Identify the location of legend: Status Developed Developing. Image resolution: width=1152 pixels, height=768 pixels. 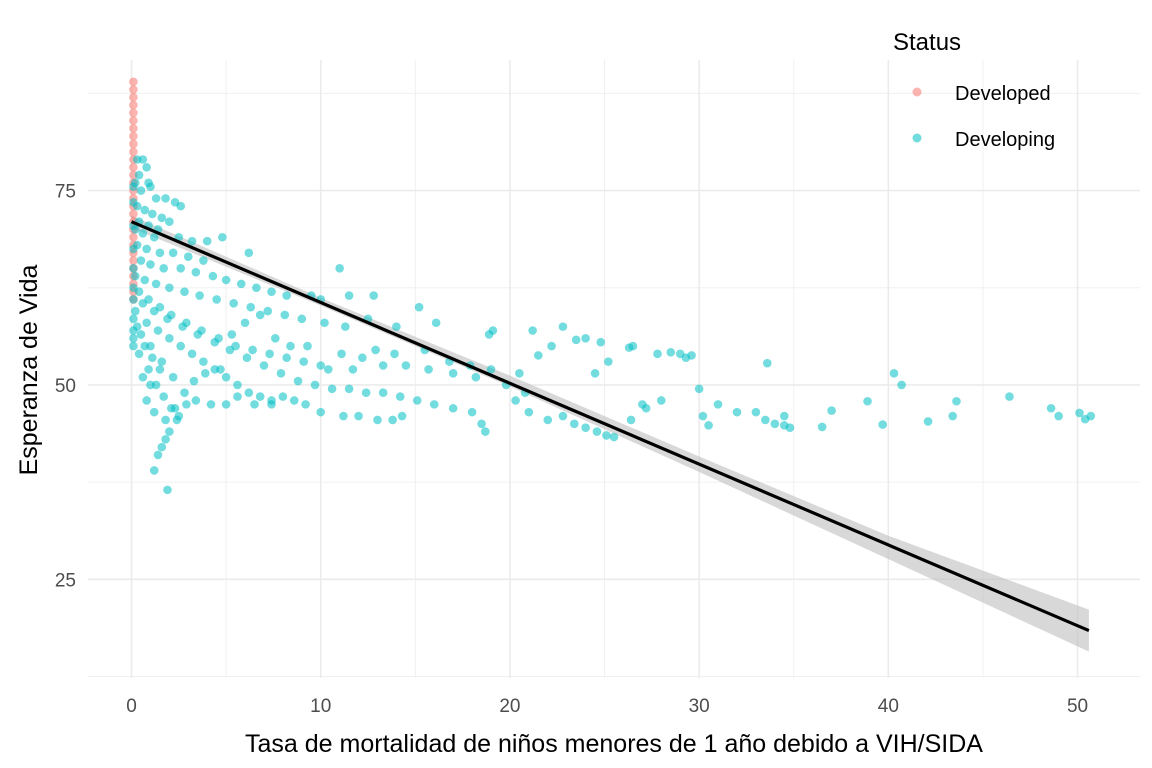
(974, 90).